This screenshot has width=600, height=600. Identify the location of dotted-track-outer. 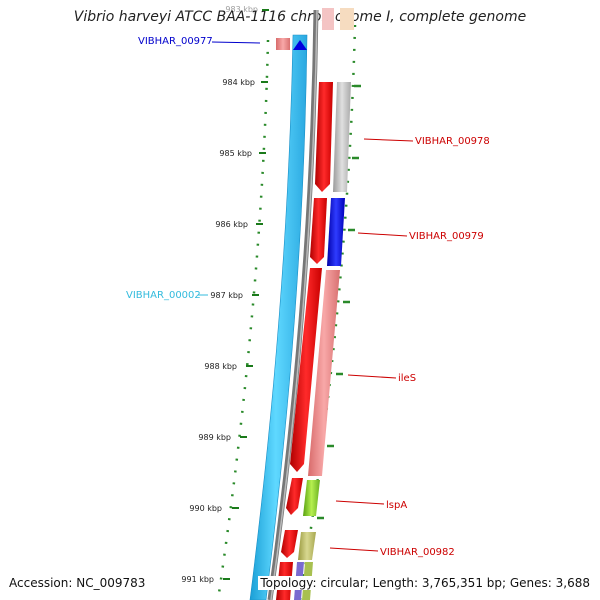
(327, 312).